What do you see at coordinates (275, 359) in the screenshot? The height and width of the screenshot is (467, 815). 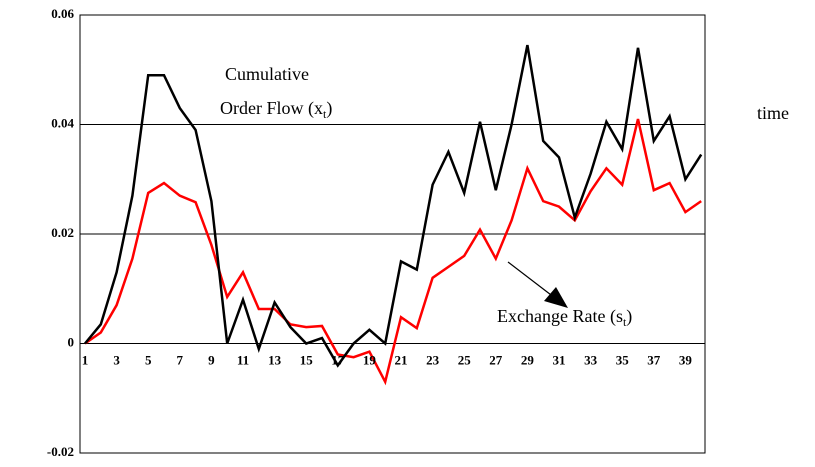 I see `x-tick-label: 13` at bounding box center [275, 359].